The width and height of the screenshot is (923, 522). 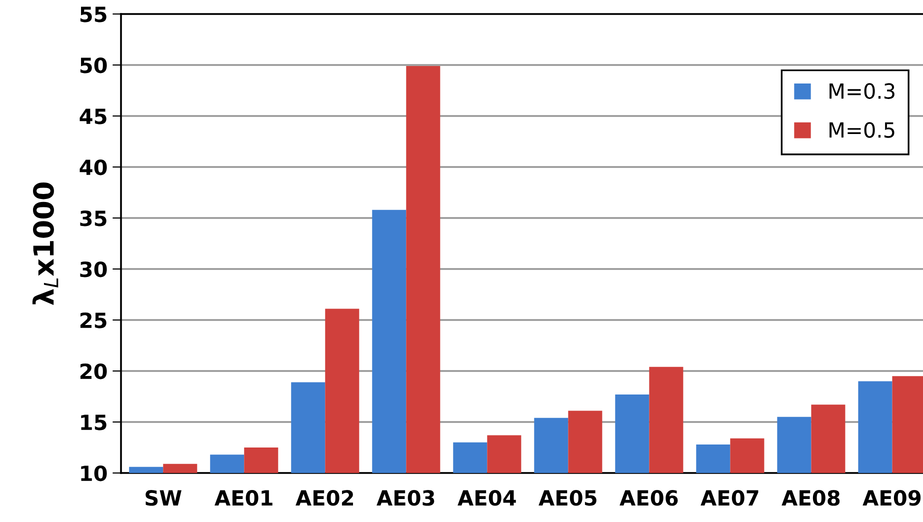 What do you see at coordinates (862, 130) in the screenshot?
I see `legend-label: M=0.5` at bounding box center [862, 130].